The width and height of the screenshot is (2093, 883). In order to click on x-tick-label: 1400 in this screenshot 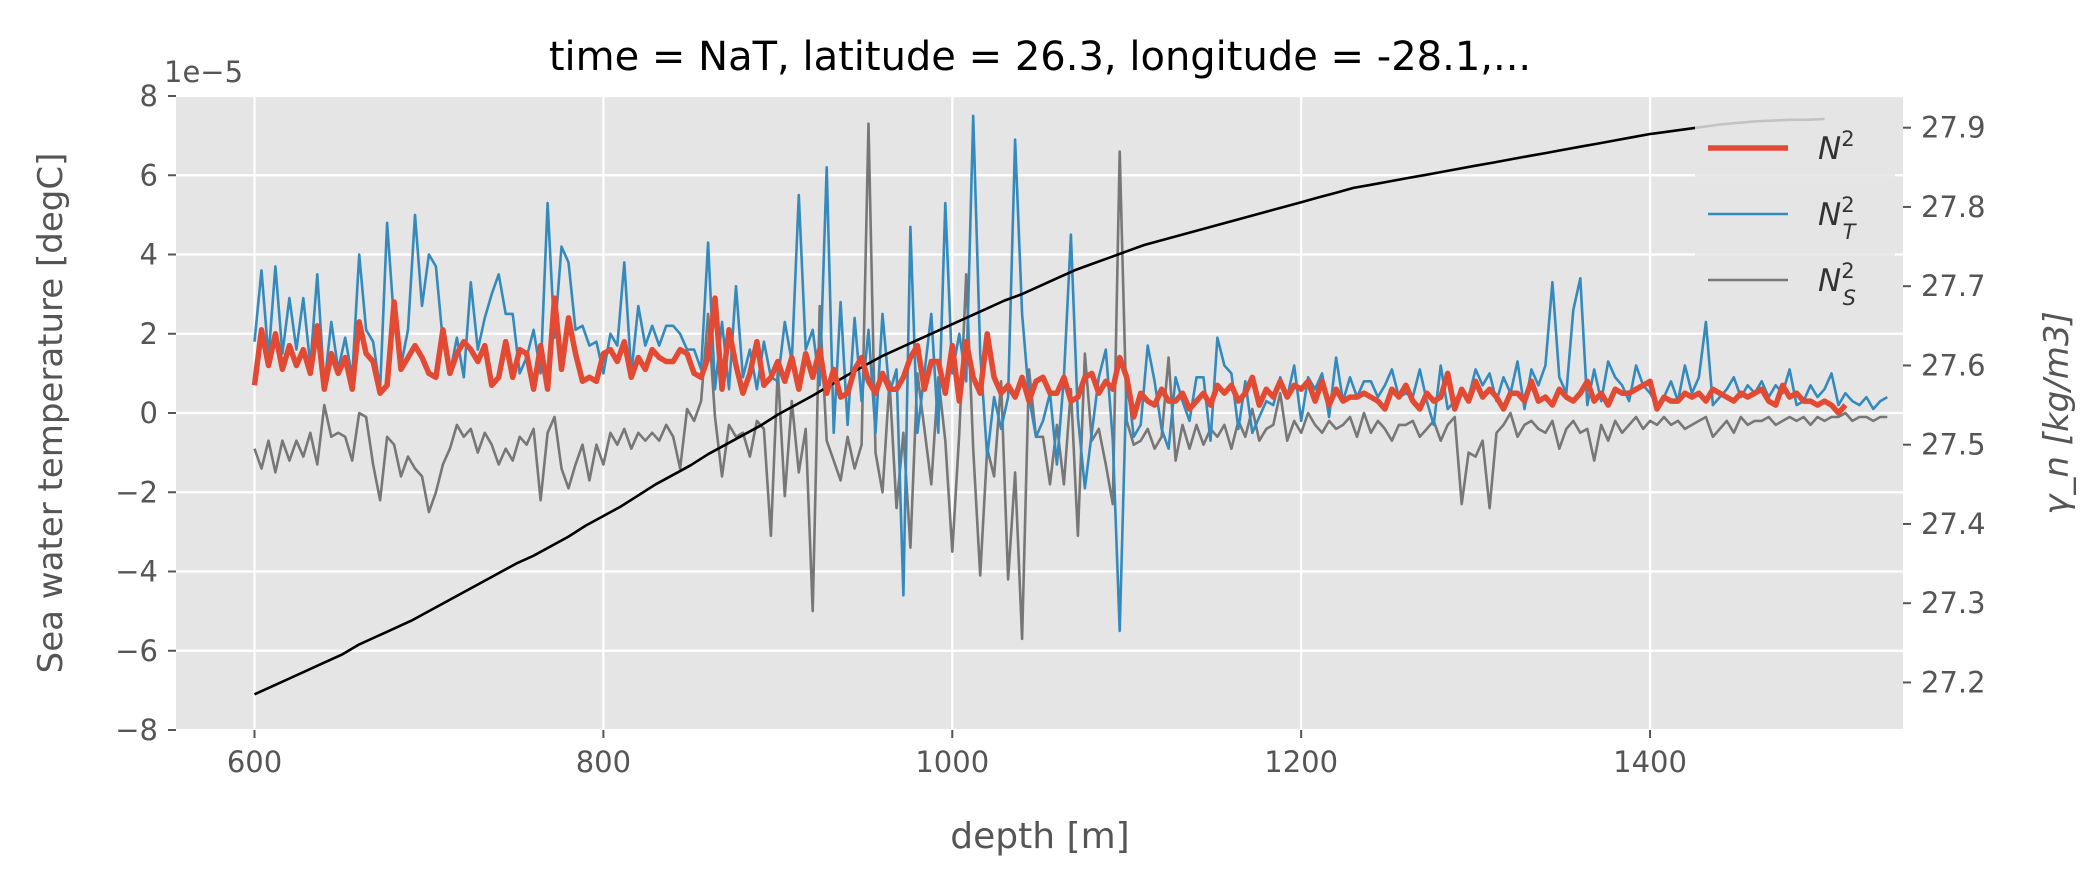, I will do `click(1650, 762)`.